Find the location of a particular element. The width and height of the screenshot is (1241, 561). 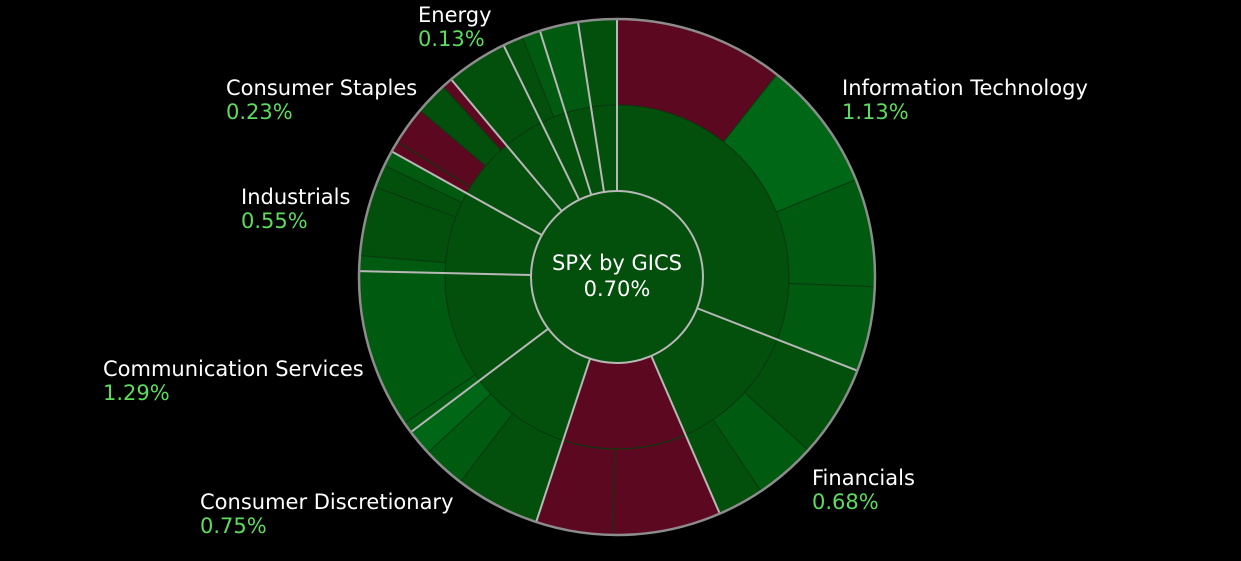

sector-label-industrials: Industrials 0.55% is located at coordinates (295, 209).